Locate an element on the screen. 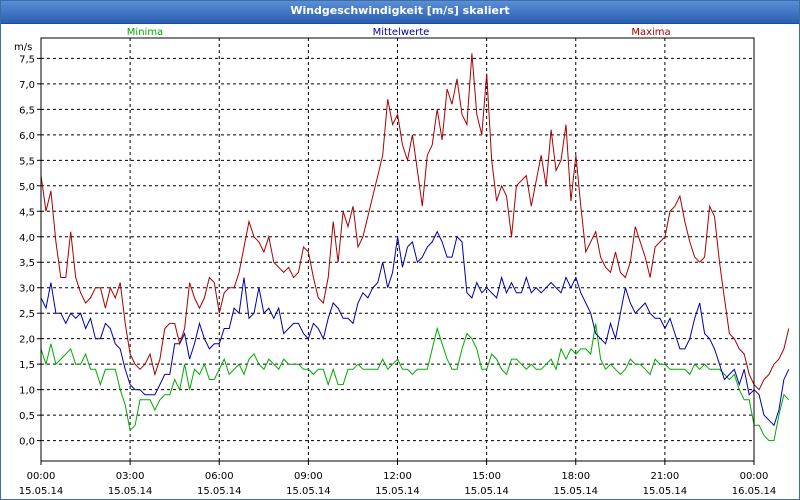 This screenshot has height=500, width=800. y-tick-label: 1,5 is located at coordinates (27, 365).